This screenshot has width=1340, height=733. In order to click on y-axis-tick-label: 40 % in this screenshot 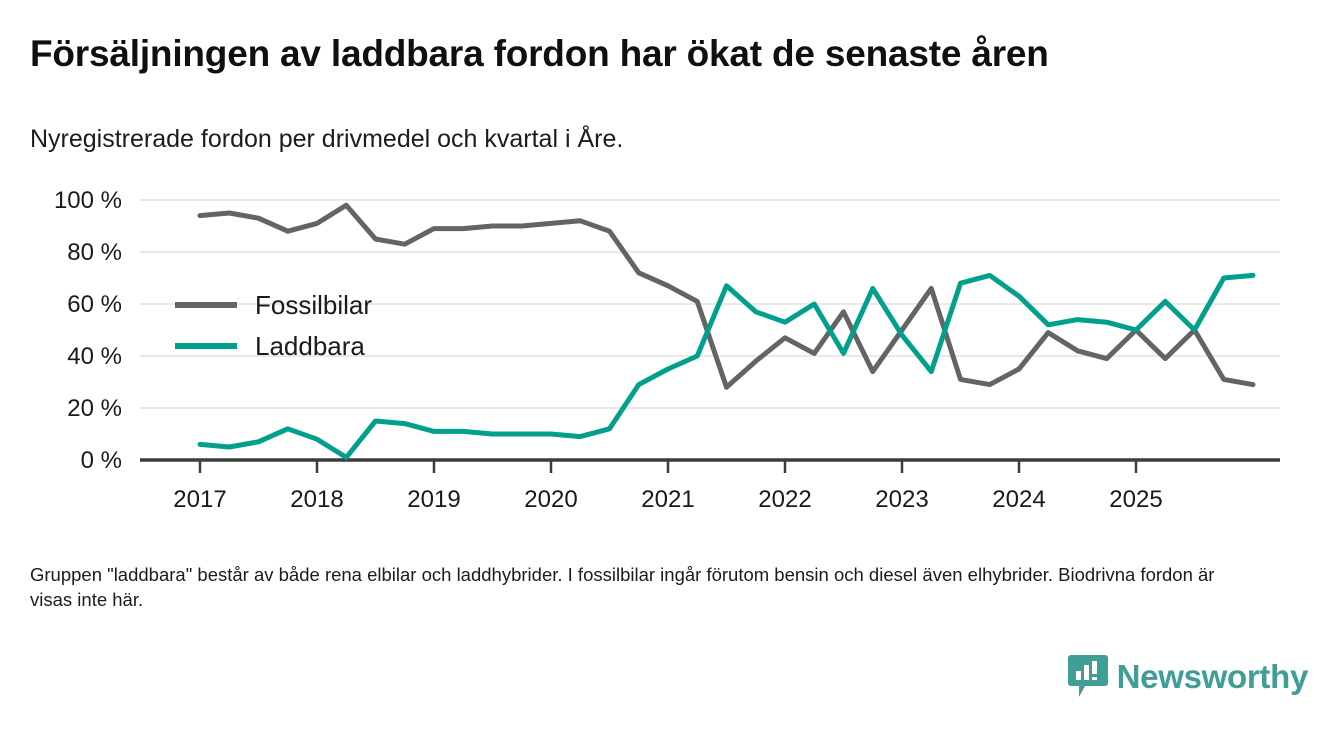, I will do `click(94, 356)`.